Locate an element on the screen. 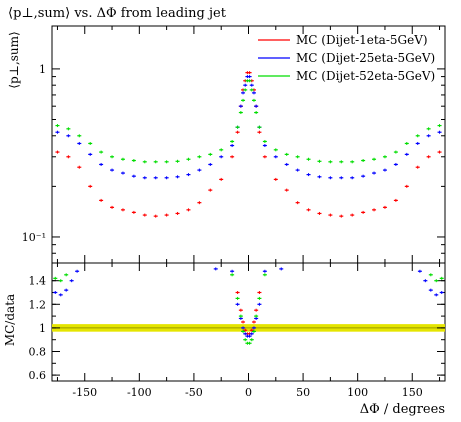 This screenshot has width=461, height=422. ratio-y-tick-label: 0.6 is located at coordinates (38, 375).